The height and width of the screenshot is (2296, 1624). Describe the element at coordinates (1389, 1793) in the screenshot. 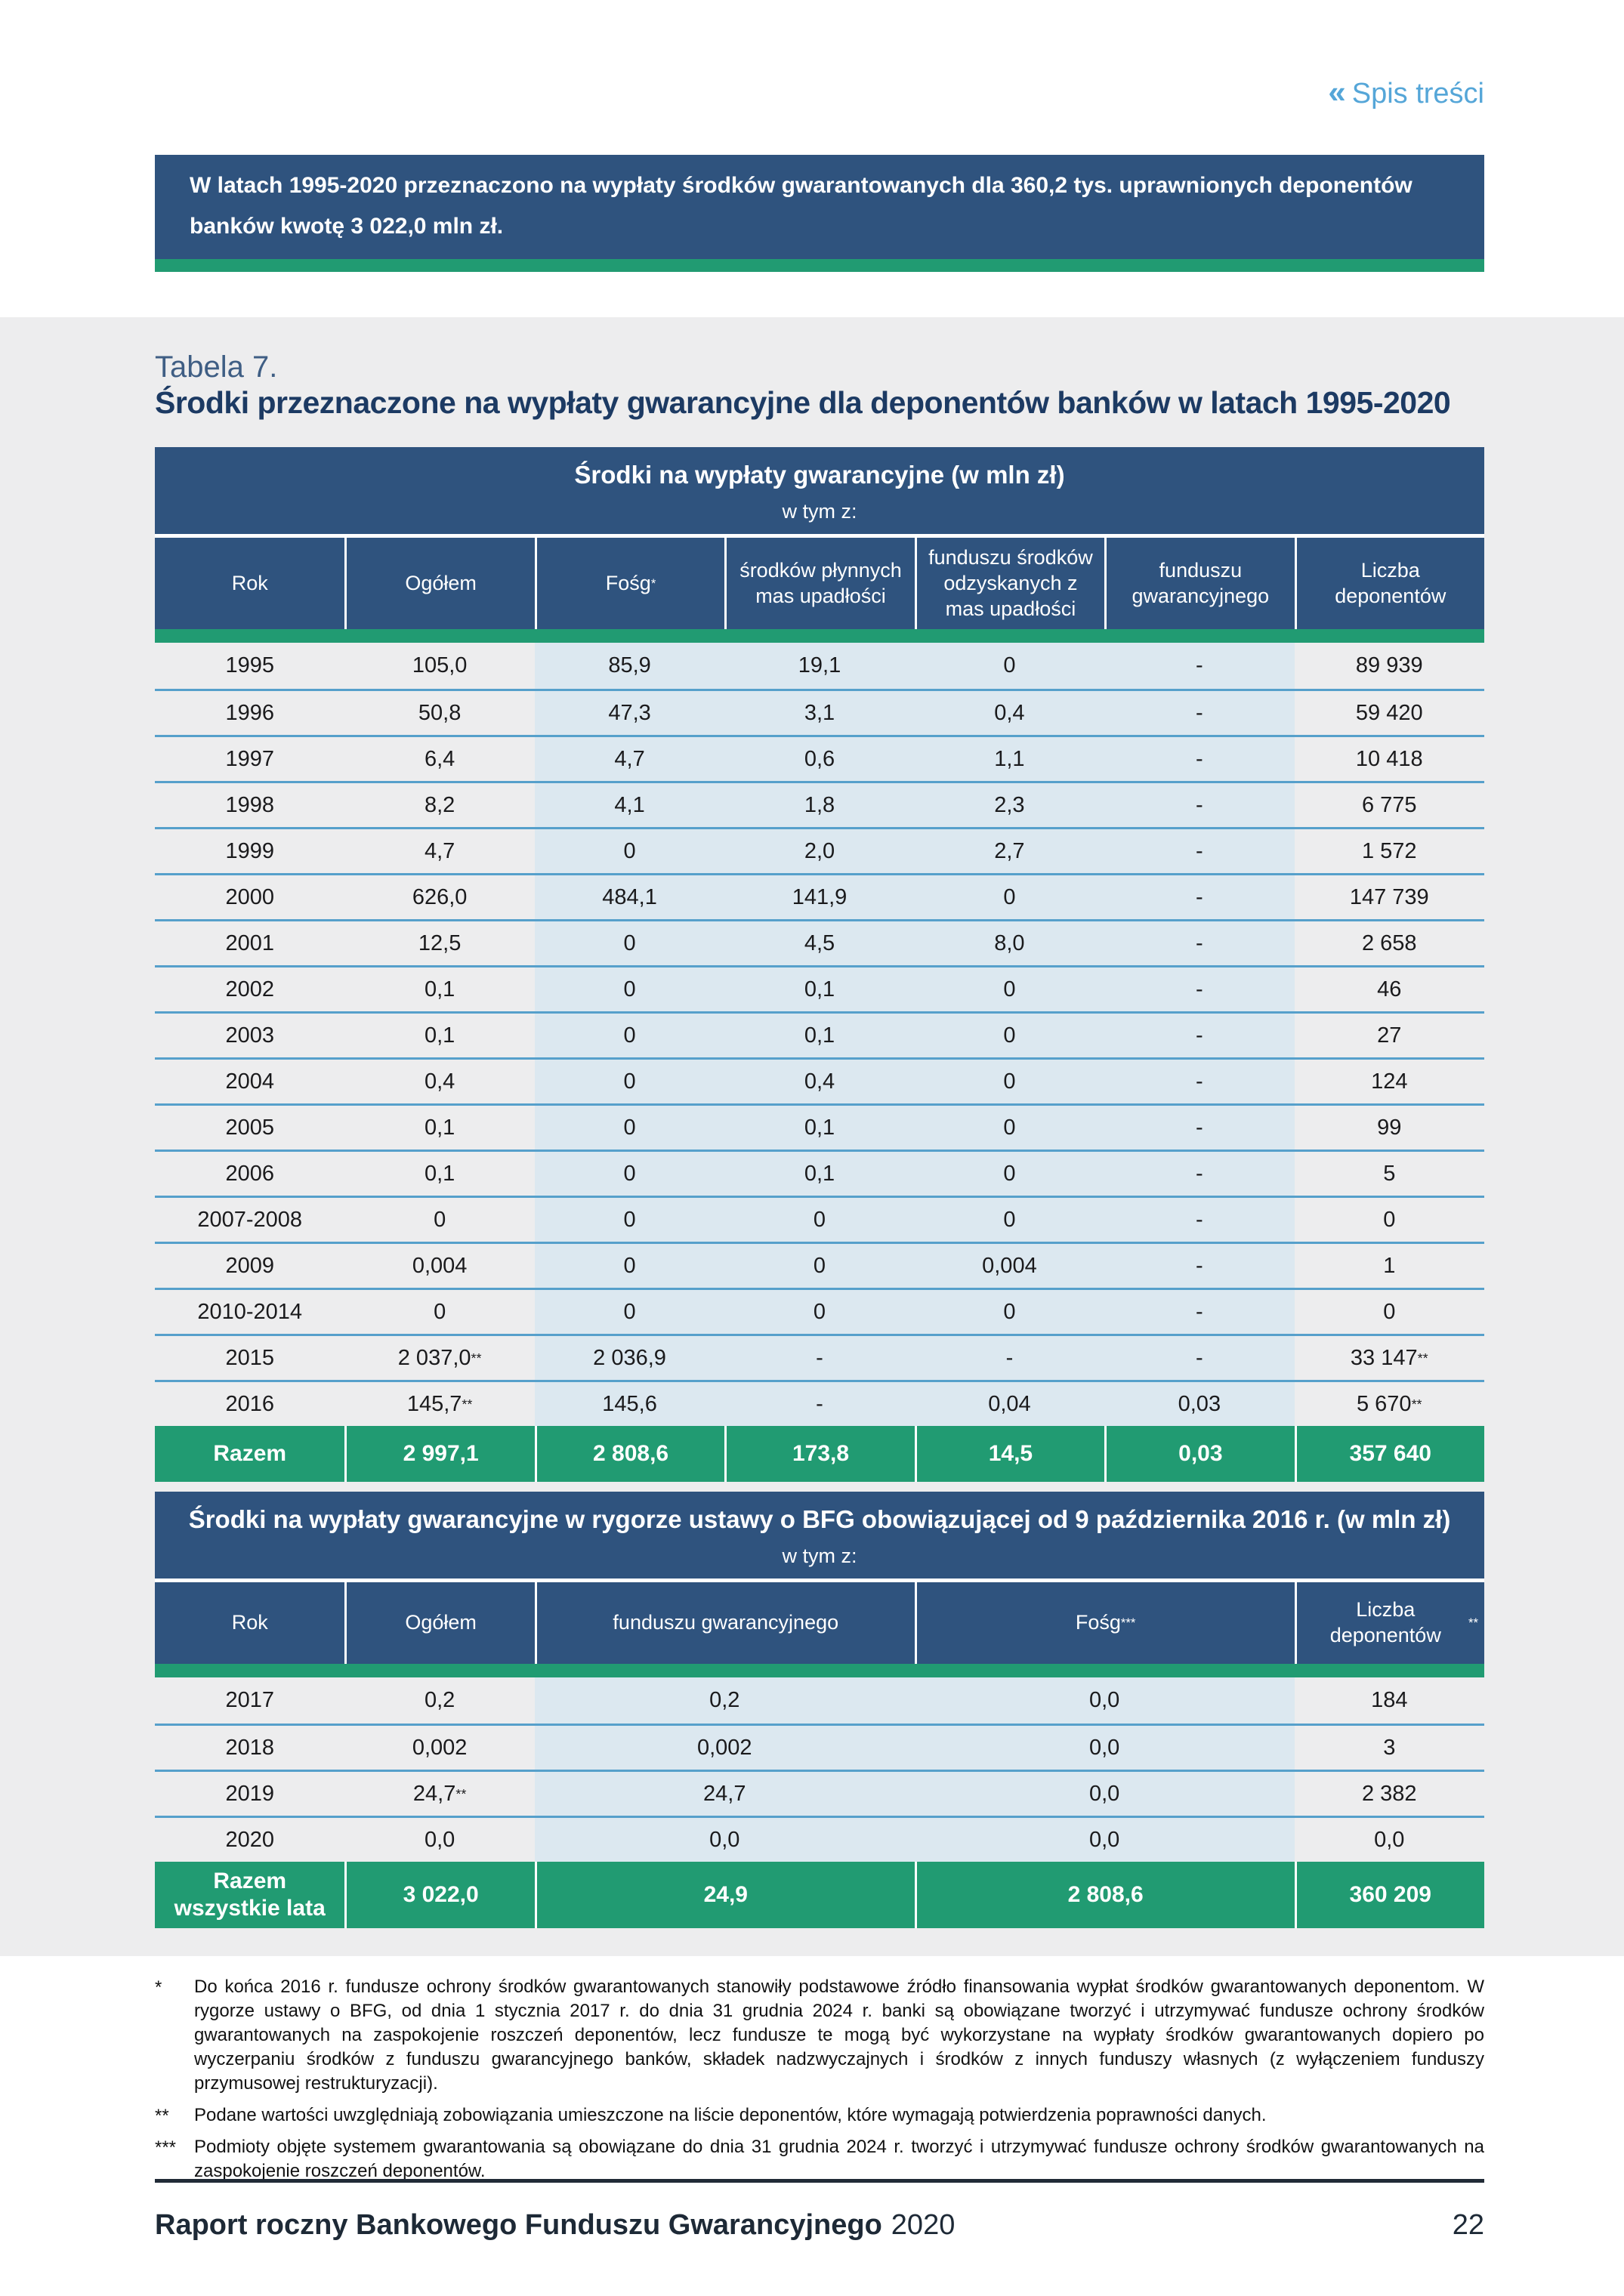

I see `value-cell: 2 382` at that location.